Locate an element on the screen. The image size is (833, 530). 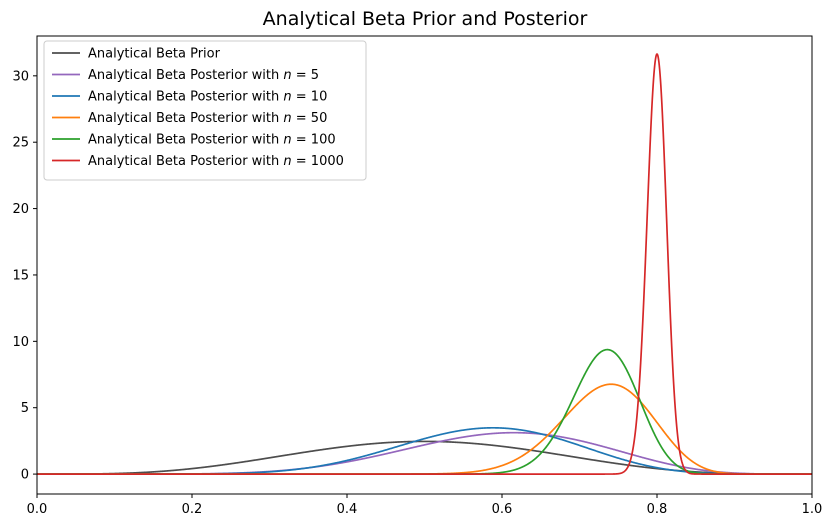
x-tick-label-4: 0.8 is located at coordinates (657, 509).